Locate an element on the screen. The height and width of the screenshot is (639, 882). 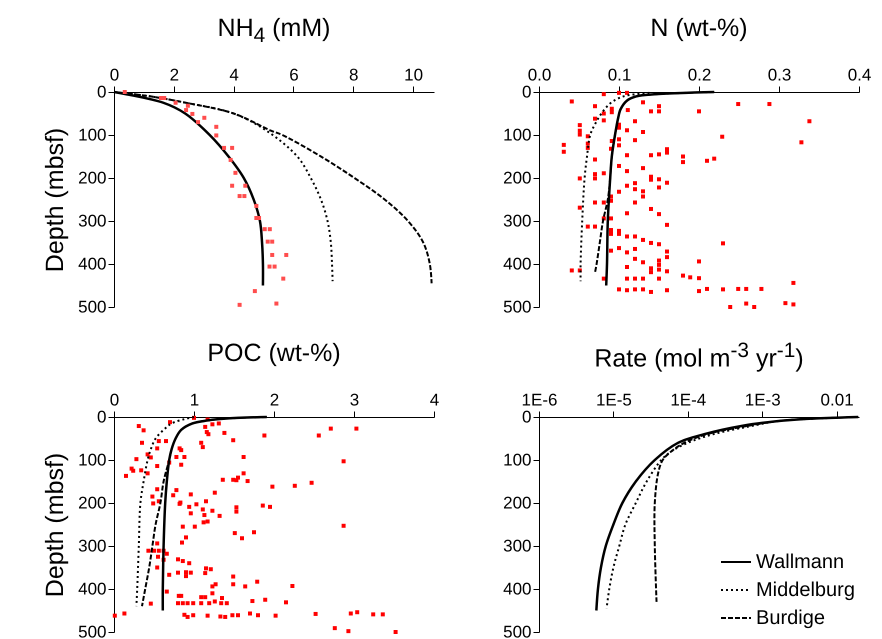
x-tick-label: 0.1 is located at coordinates (620, 75).